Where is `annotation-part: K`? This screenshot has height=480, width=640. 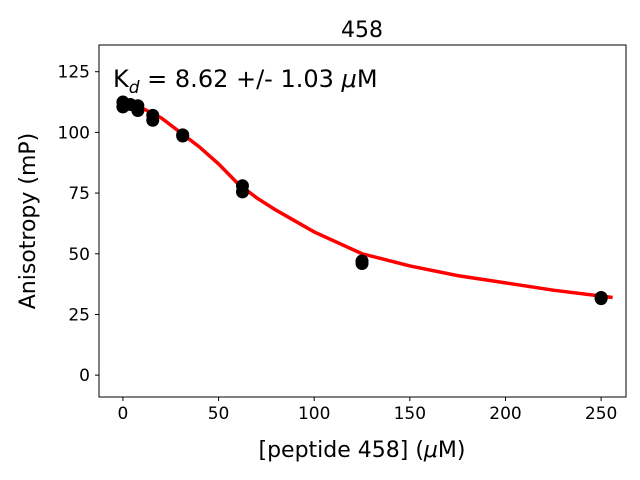 annotation-part: K is located at coordinates (121, 79).